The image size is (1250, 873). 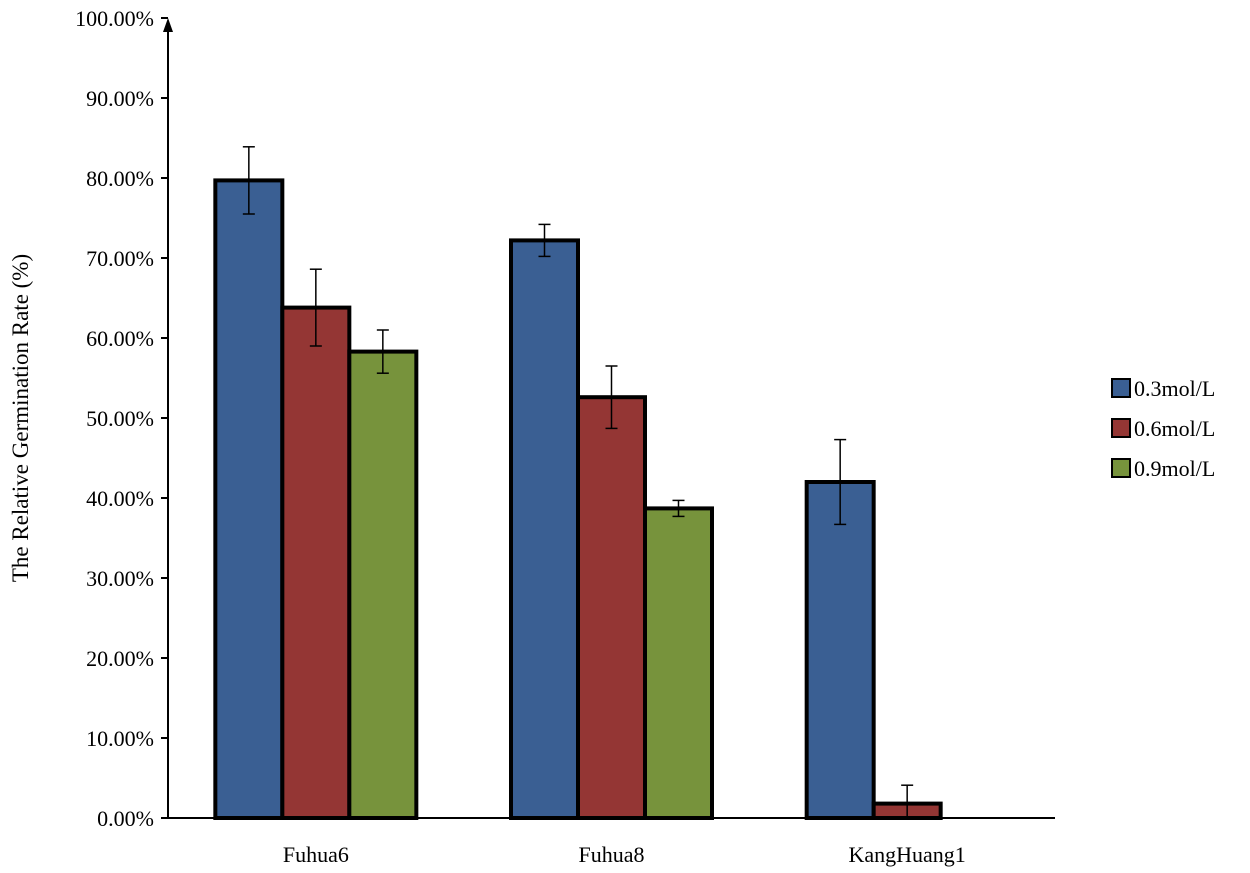 What do you see at coordinates (611, 607) in the screenshot?
I see `bar-Fuhua8-0.6mol/L` at bounding box center [611, 607].